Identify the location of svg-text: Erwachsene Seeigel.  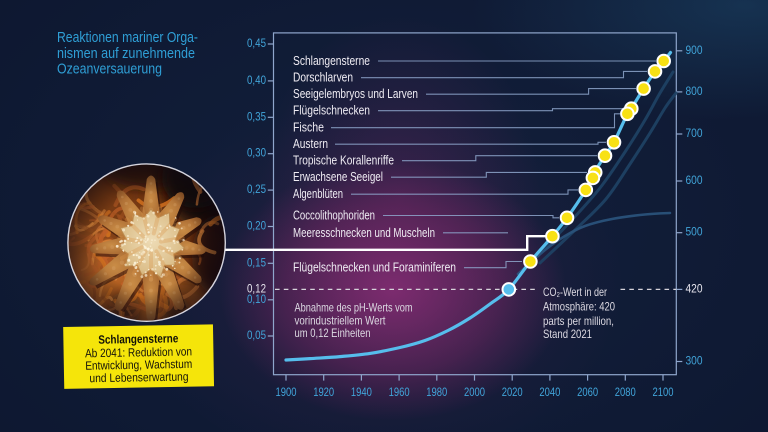
(338, 177).